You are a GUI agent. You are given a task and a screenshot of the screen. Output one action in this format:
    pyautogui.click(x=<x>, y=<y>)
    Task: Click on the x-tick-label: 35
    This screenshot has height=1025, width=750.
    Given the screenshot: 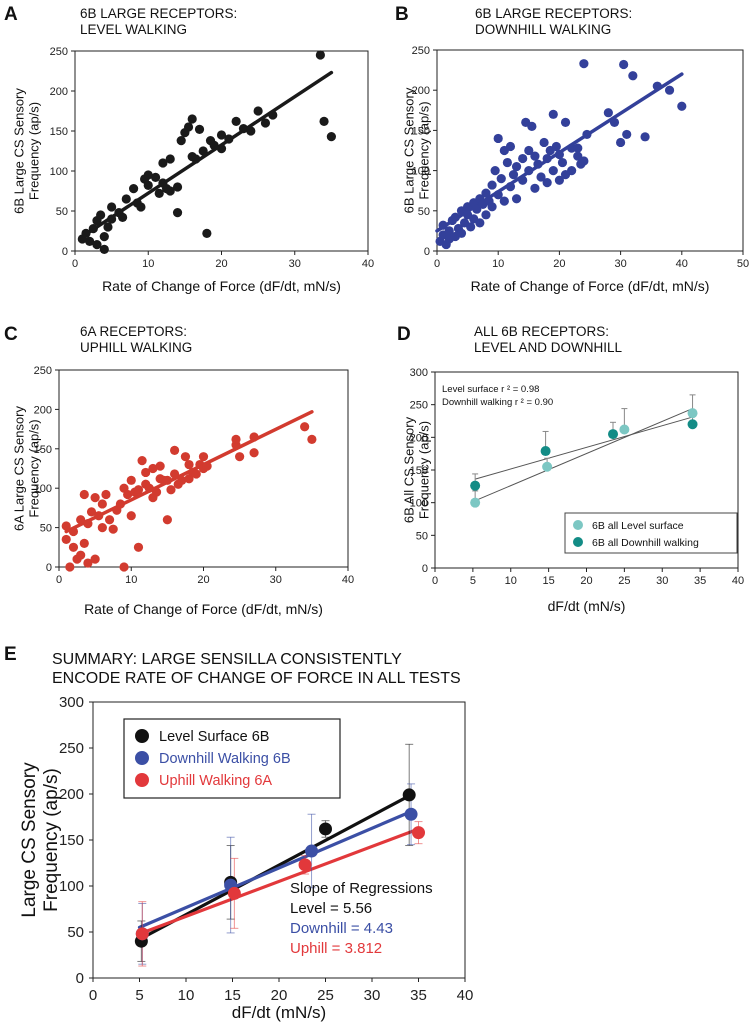 What is the action you would take?
    pyautogui.click(x=418, y=995)
    